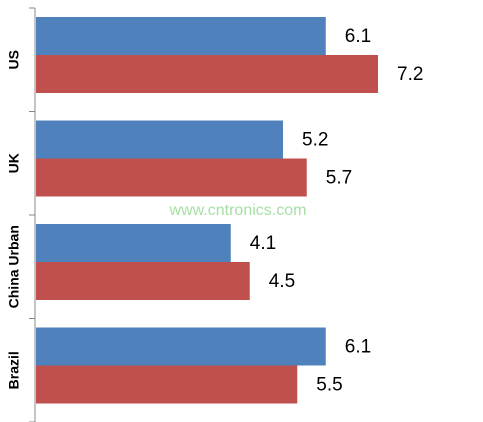  I want to click on data-label: 4.1, so click(263, 243).